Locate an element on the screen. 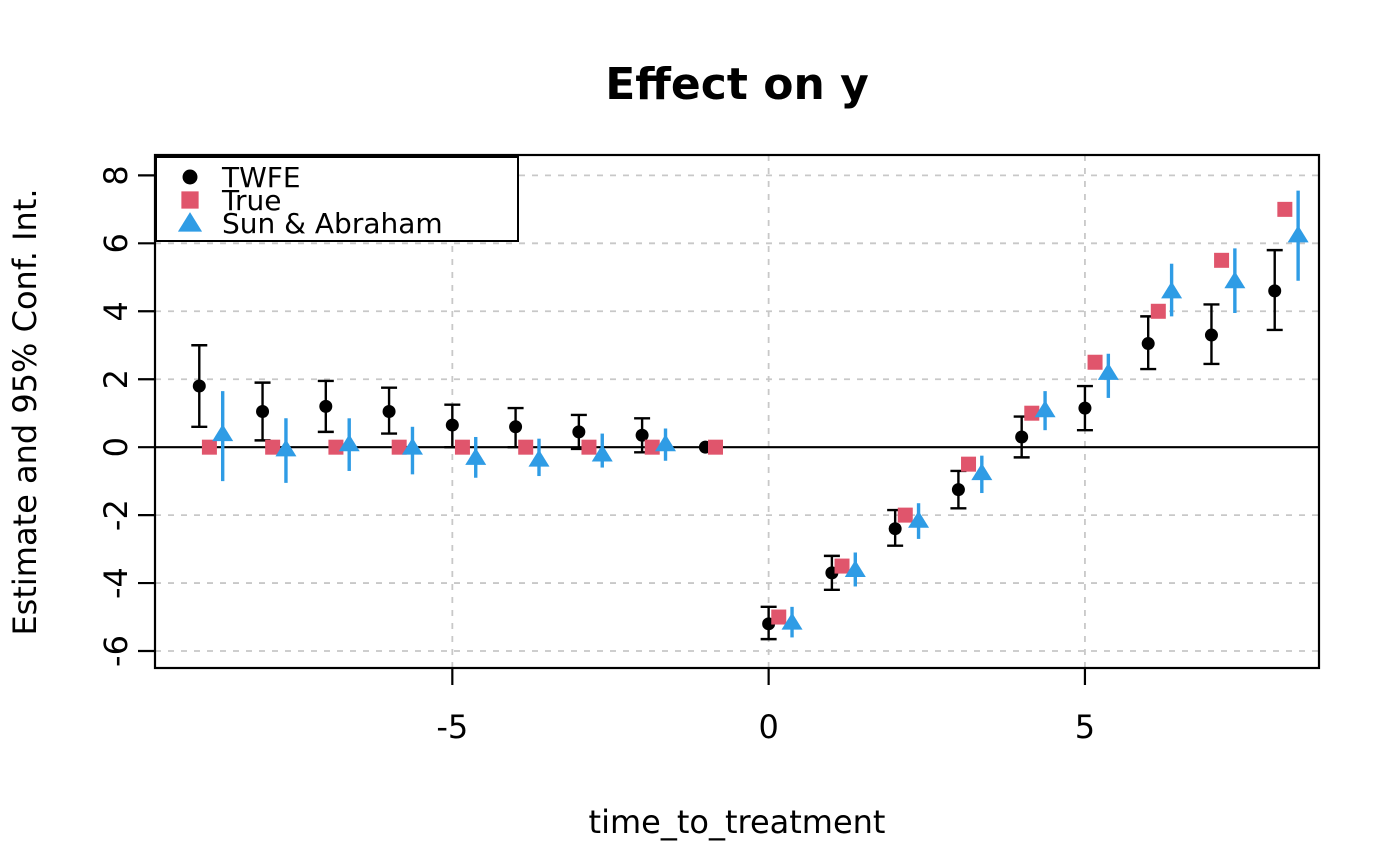 This screenshot has height=866, width=1400. y-tick-label: 2 is located at coordinates (116, 379).